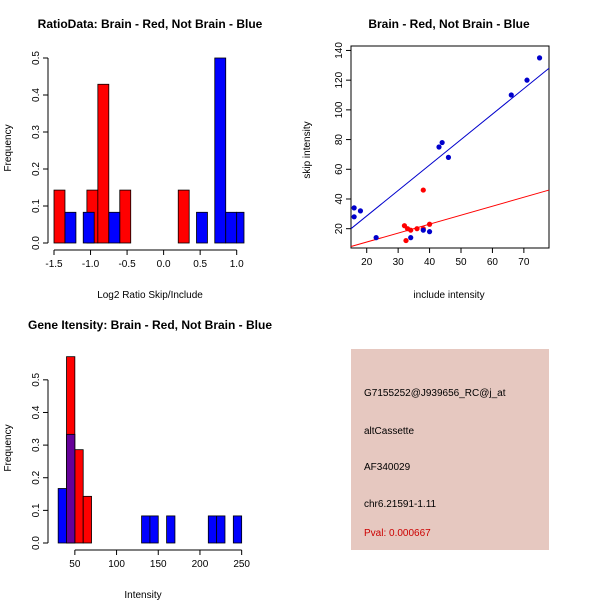 The width and height of the screenshot is (600, 600). I want to click on ratio-histogram-y-tick-label: 0.5, so click(36, 58).